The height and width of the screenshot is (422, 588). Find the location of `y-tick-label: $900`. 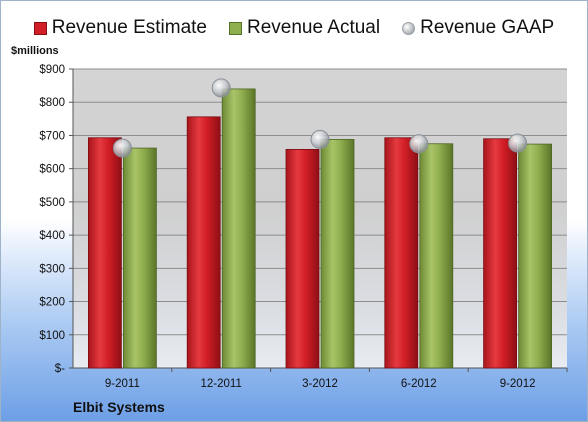

y-tick-label: $900 is located at coordinates (52, 70).